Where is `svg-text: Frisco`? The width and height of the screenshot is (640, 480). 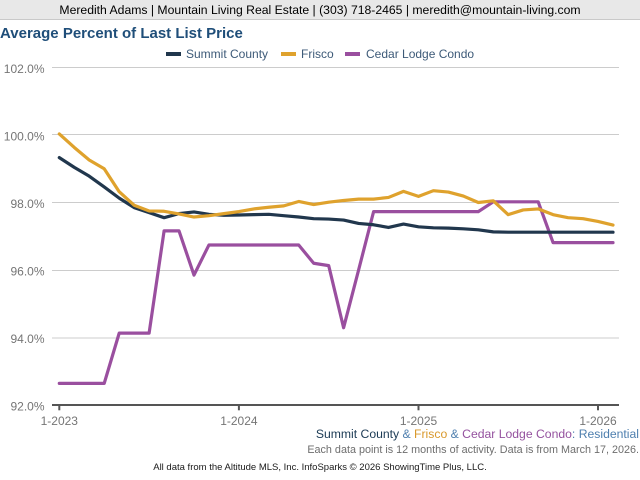 svg-text: Frisco is located at coordinates (317, 54).